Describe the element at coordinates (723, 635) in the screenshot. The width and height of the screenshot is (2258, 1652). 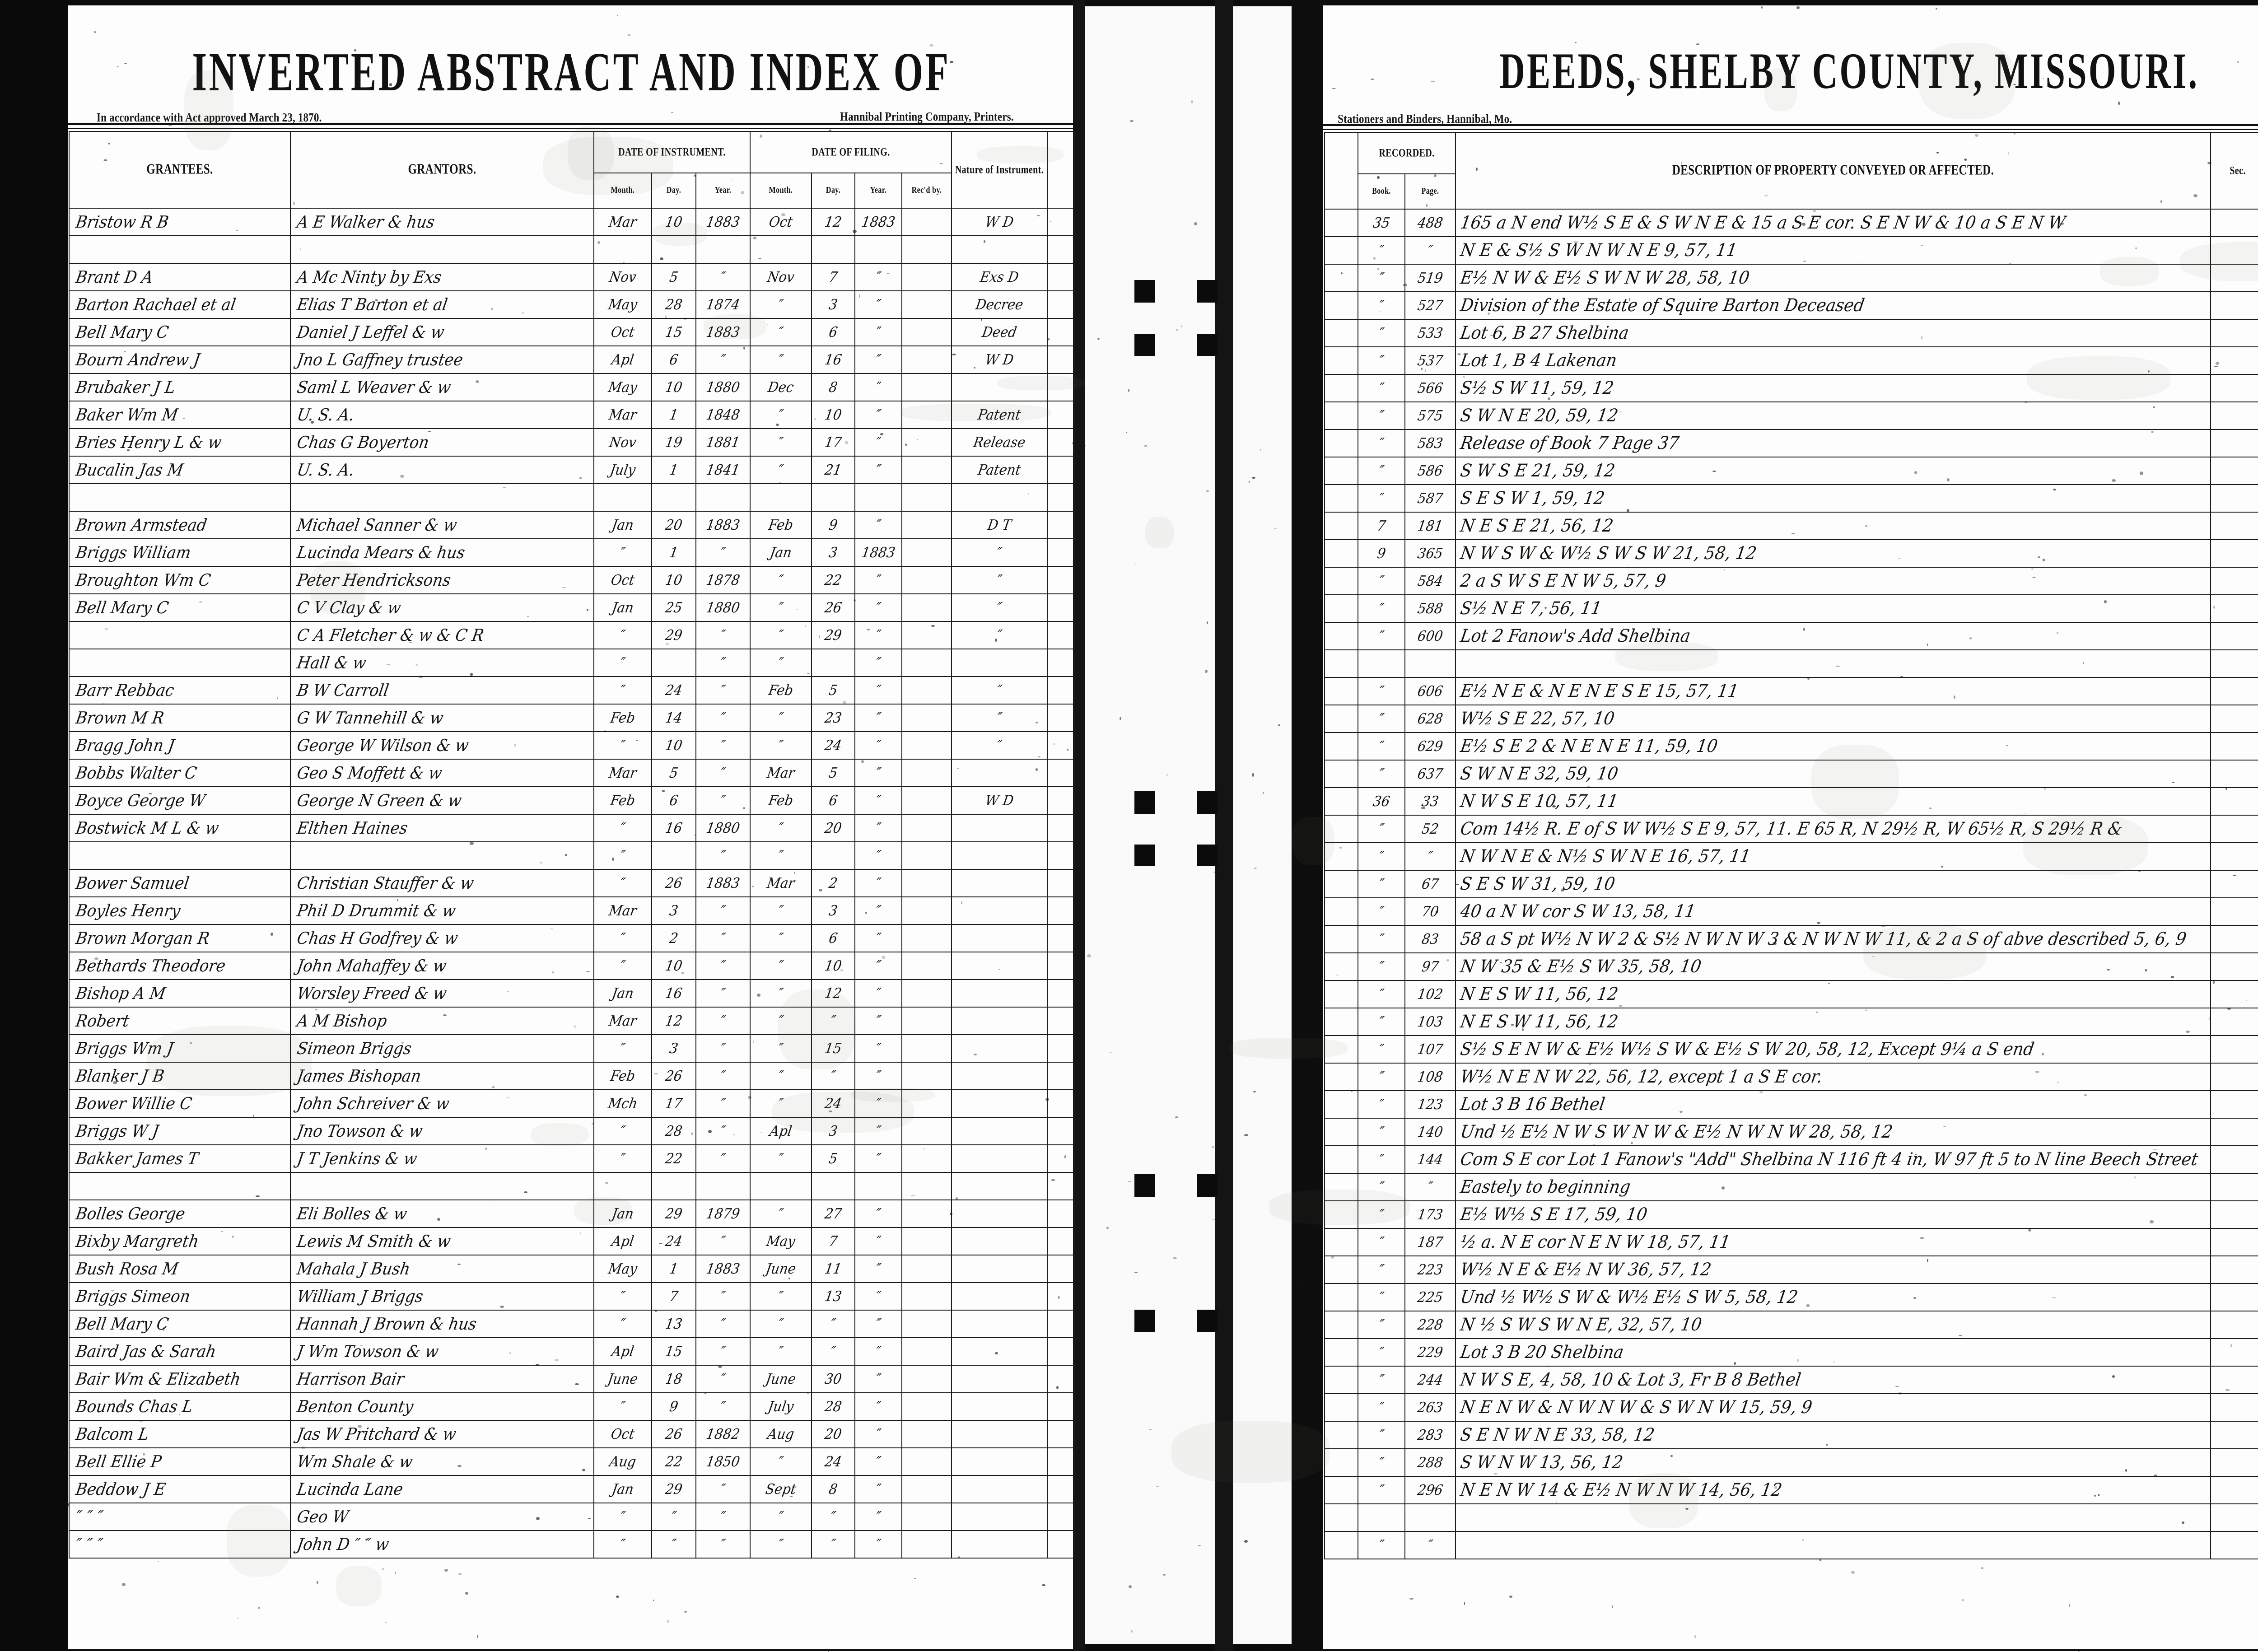
I see `cell-instrument-year-text: ″` at that location.